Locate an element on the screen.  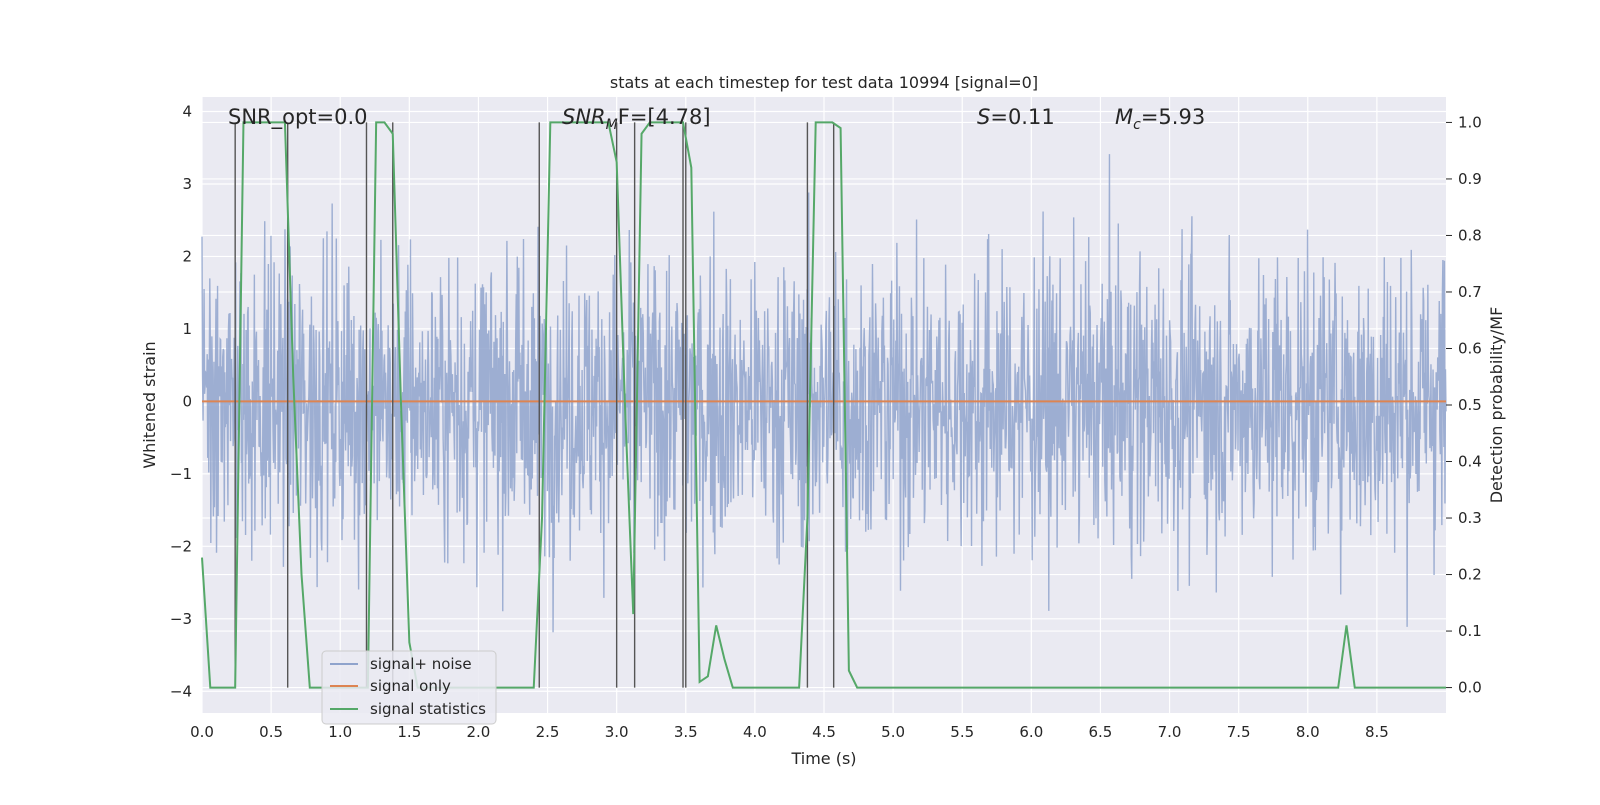
y-left-tick-label: 4 is located at coordinates (187, 111).